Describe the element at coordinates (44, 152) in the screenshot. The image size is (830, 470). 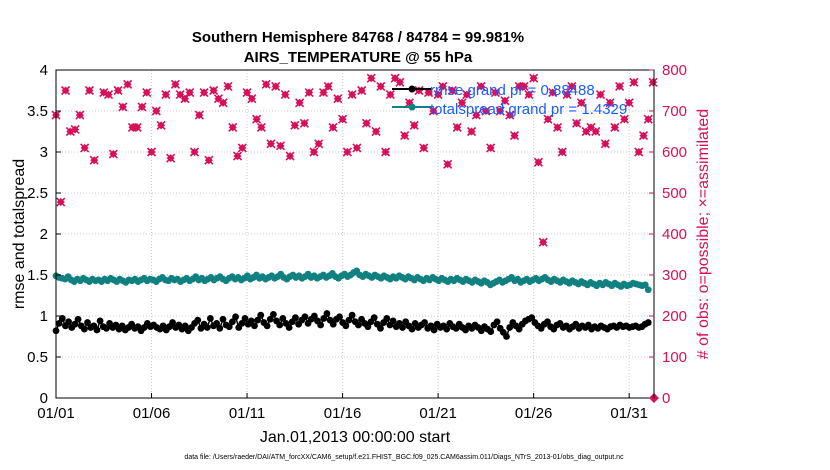
I see `y-tick-label: 3` at that location.